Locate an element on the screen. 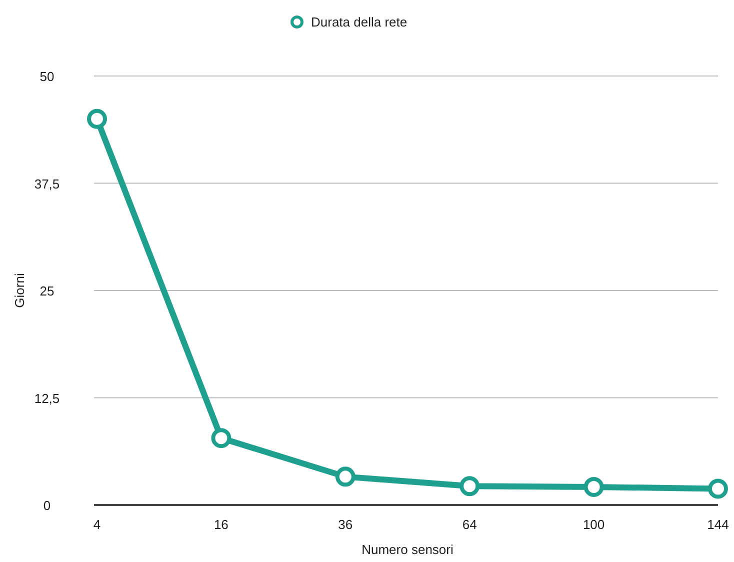  x-tick-label: 144 is located at coordinates (718, 524).